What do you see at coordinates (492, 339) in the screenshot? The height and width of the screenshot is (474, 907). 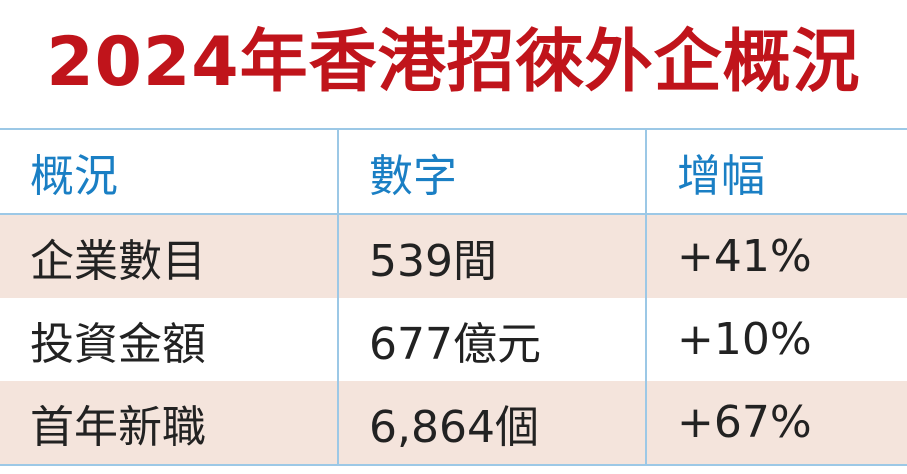 I see `cell: 677億元` at bounding box center [492, 339].